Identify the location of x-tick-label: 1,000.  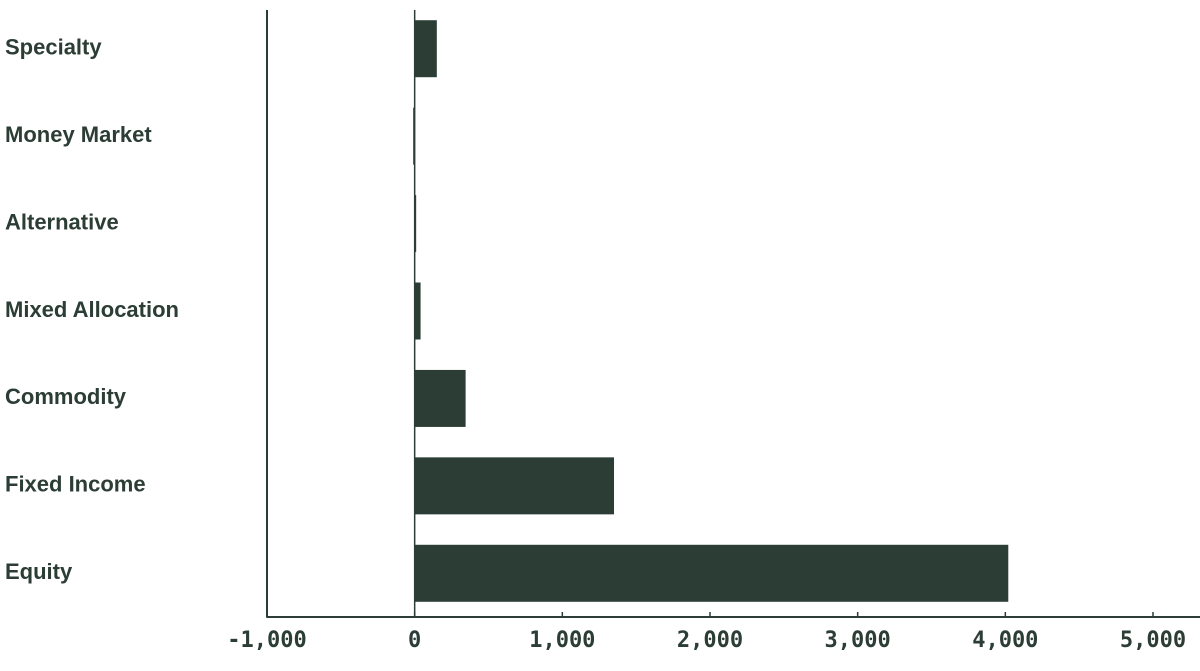
(562, 640).